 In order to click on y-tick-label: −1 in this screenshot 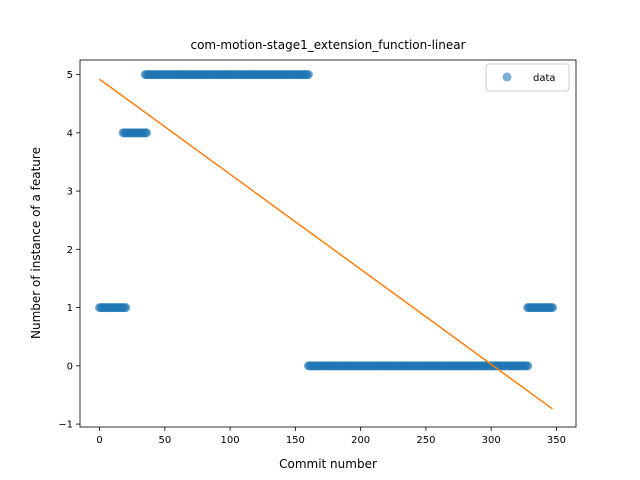, I will do `click(65, 425)`.